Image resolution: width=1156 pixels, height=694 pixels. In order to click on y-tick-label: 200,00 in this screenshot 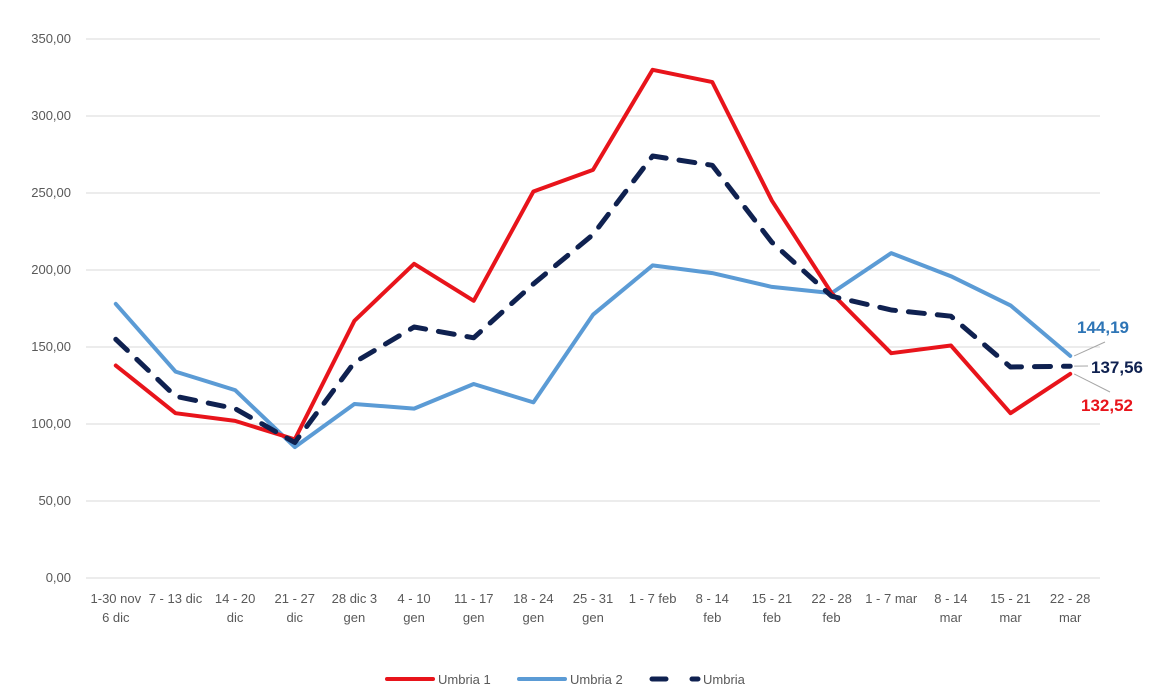, I will do `click(51, 269)`.